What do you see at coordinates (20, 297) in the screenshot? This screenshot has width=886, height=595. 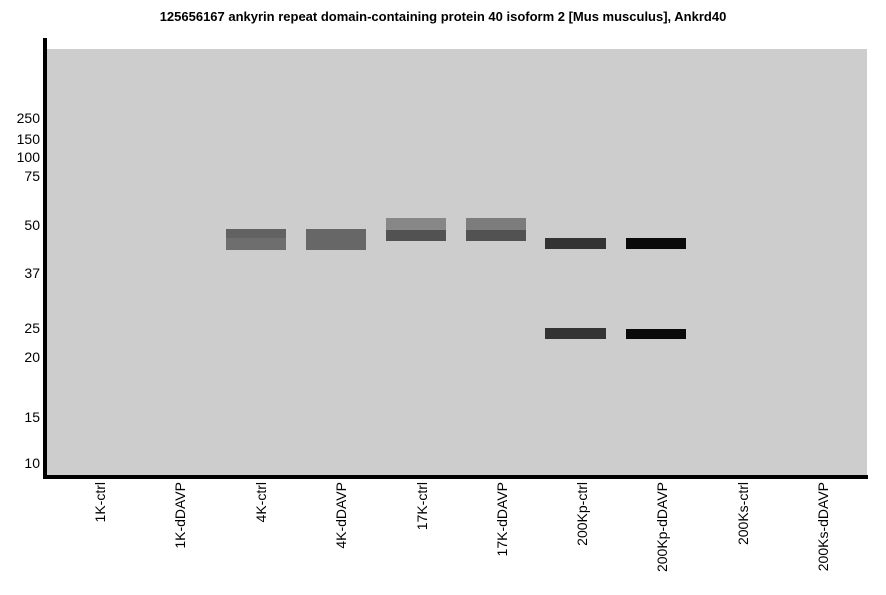 I see `y-axis-tick-labels: 250 150 100 75 50 37 25 20 15 10` at bounding box center [20, 297].